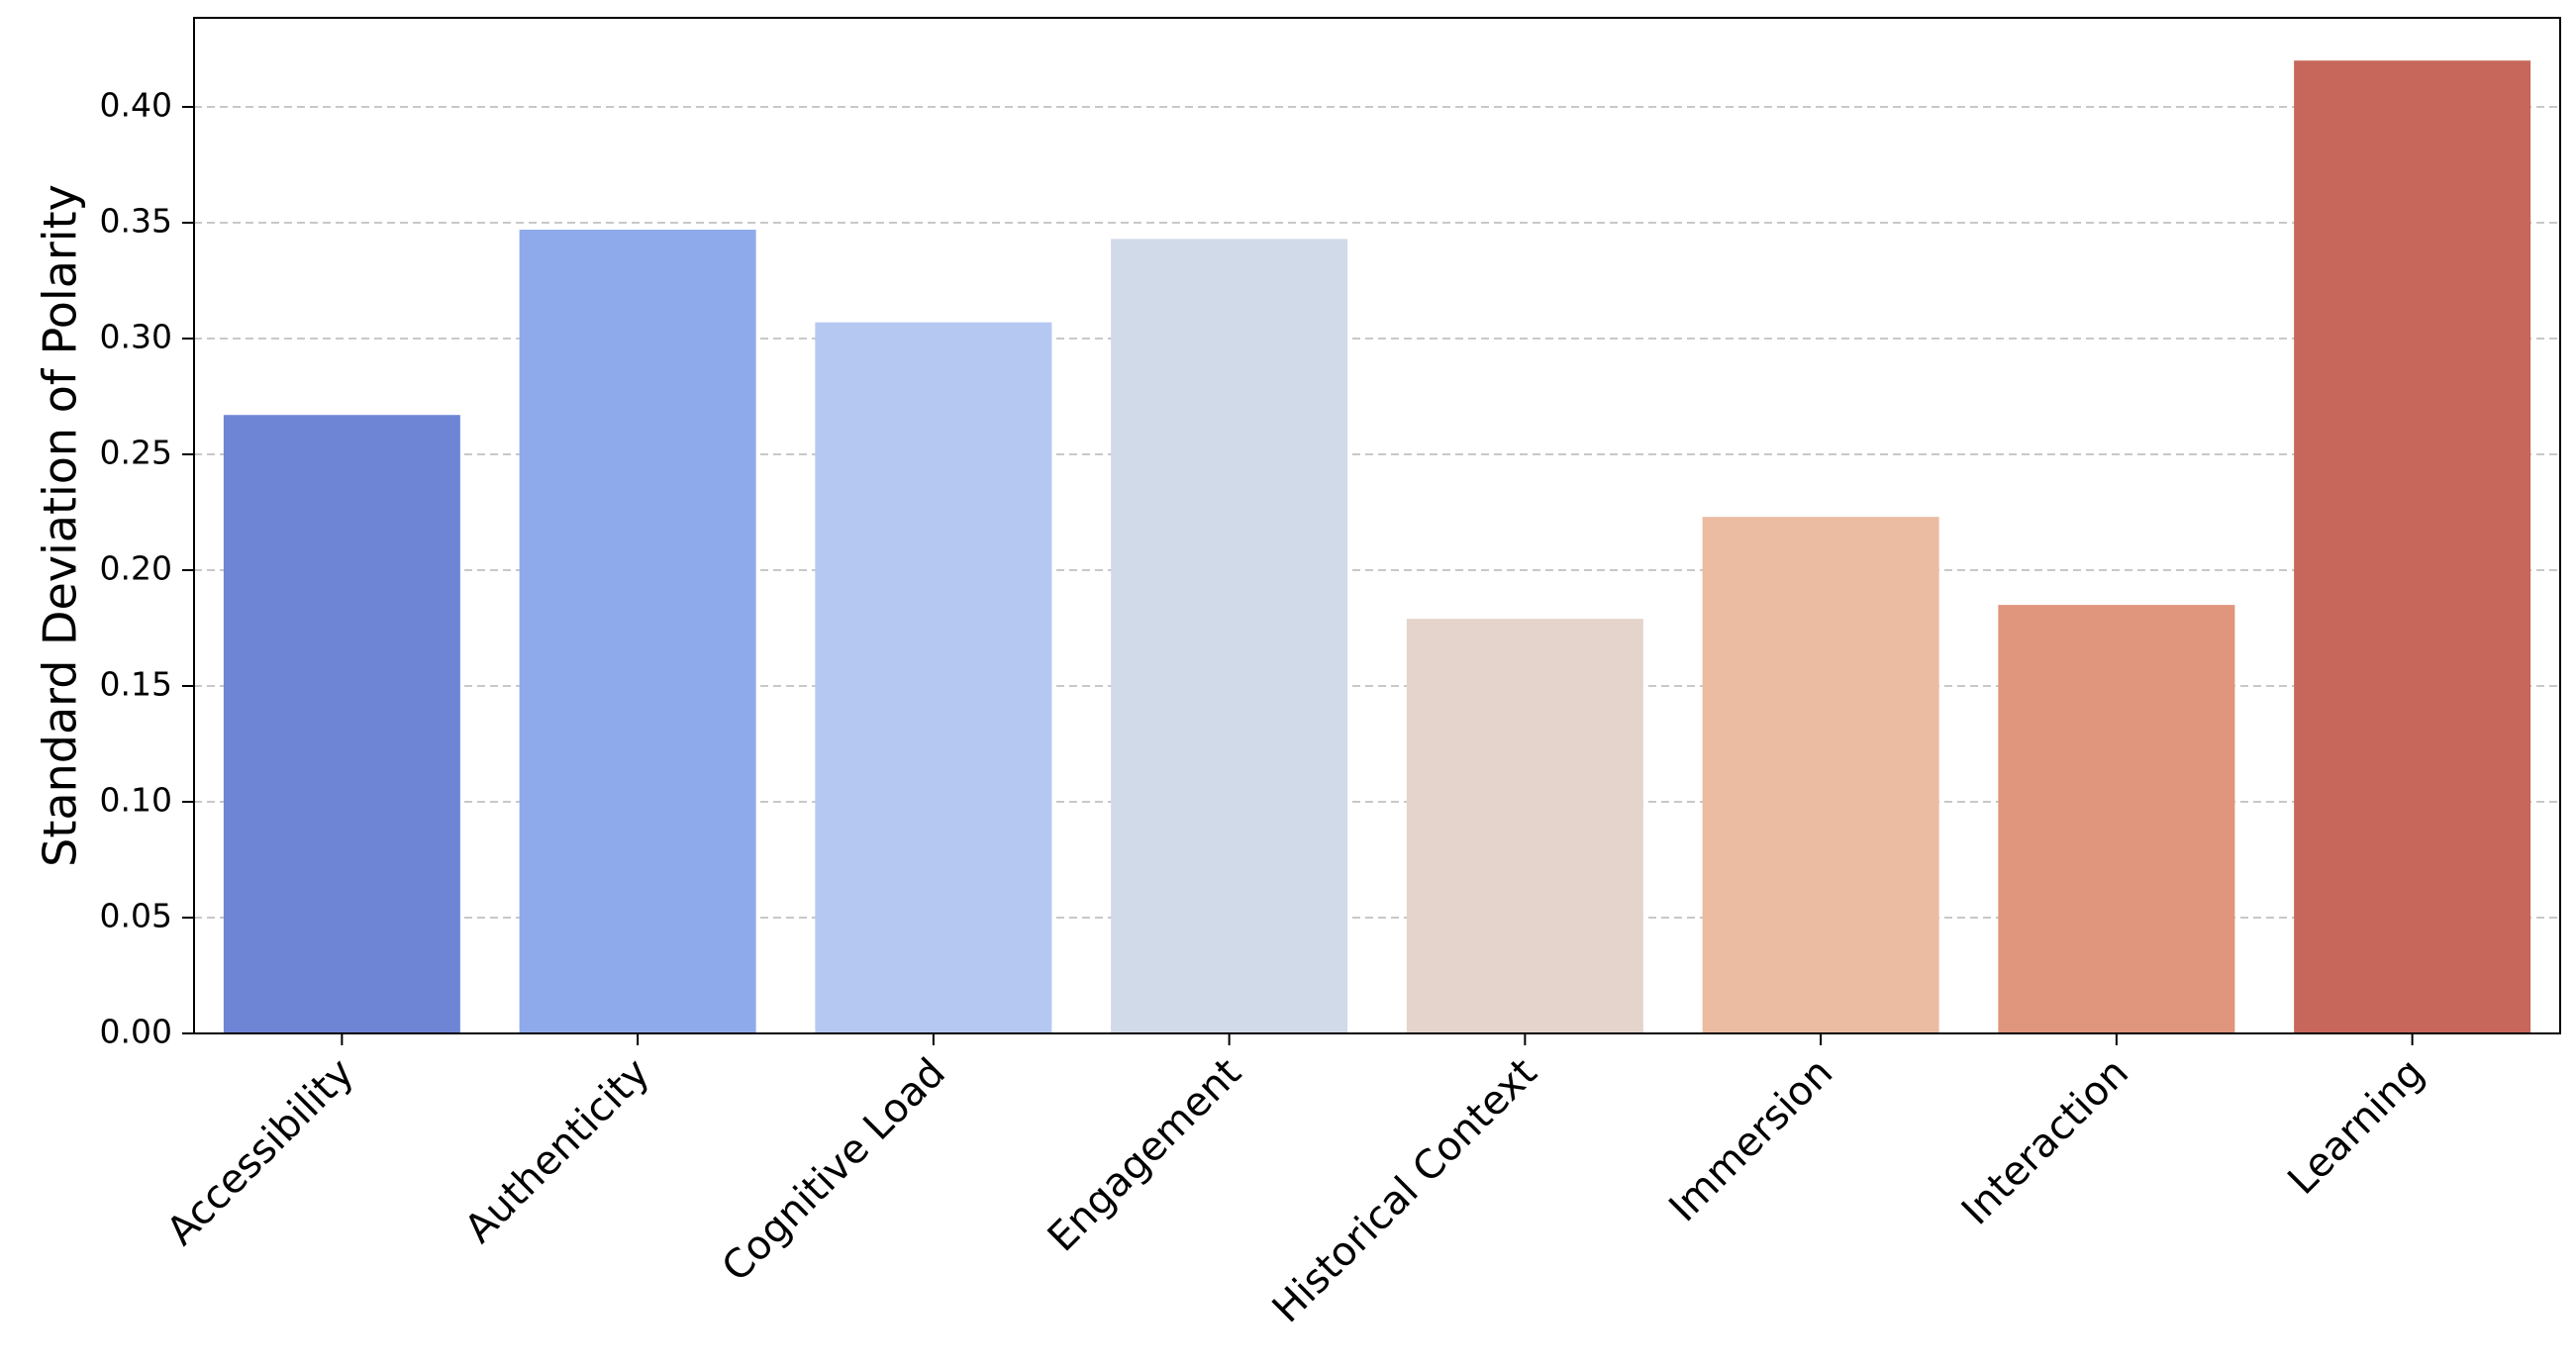 The width and height of the screenshot is (2576, 1369). I want to click on y-tick-label: 0.35, so click(136, 222).